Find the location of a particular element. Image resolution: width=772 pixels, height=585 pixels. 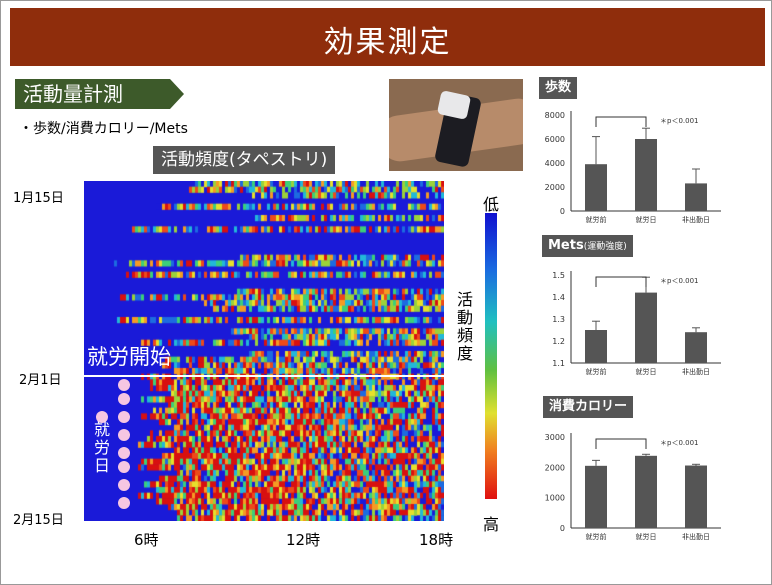

tick-label: 1.1 is located at coordinates (558, 363).